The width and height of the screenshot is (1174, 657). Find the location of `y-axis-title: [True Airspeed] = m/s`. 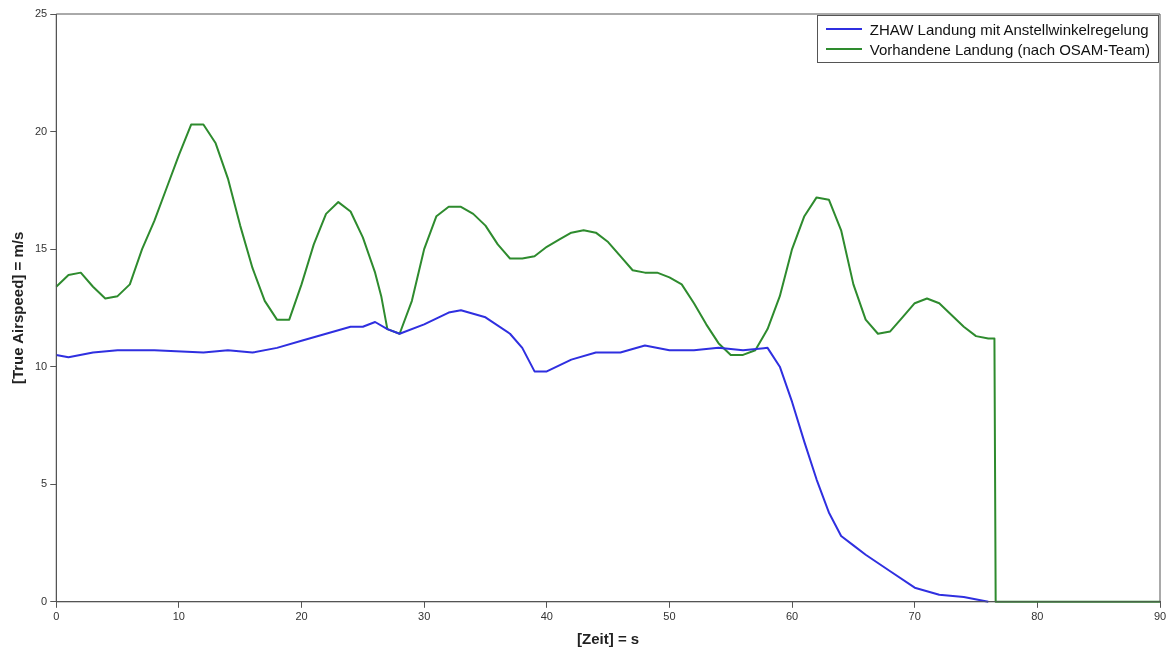

y-axis-title: [True Airspeed] = m/s is located at coordinates (18, 308).